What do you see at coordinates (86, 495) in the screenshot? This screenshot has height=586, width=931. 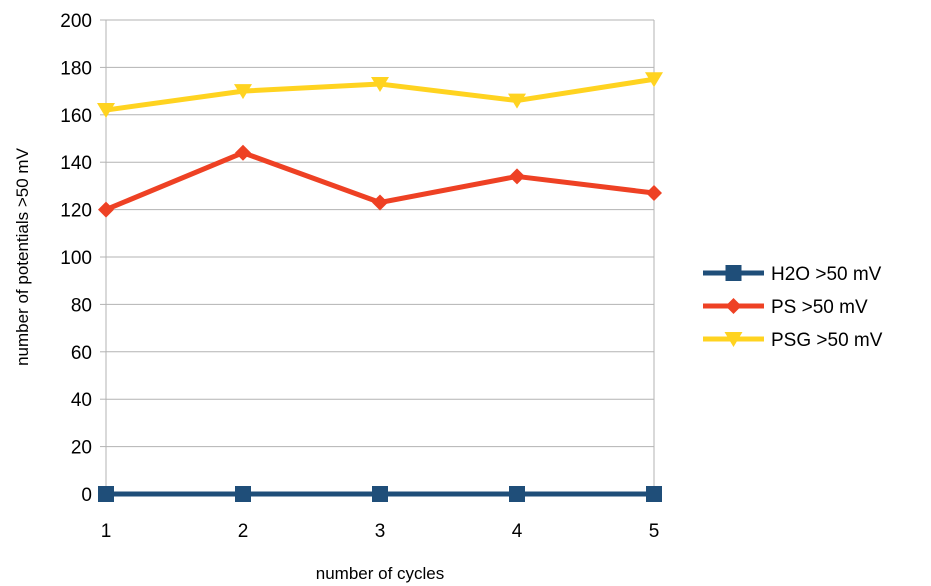 I see `y-tick-label: 0` at bounding box center [86, 495].